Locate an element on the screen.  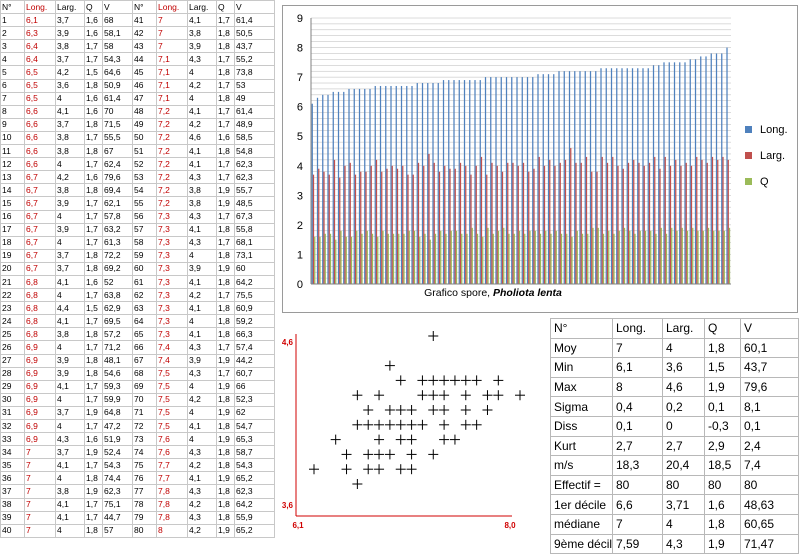
stats-cell: 80 is located at coordinates (637, 485).